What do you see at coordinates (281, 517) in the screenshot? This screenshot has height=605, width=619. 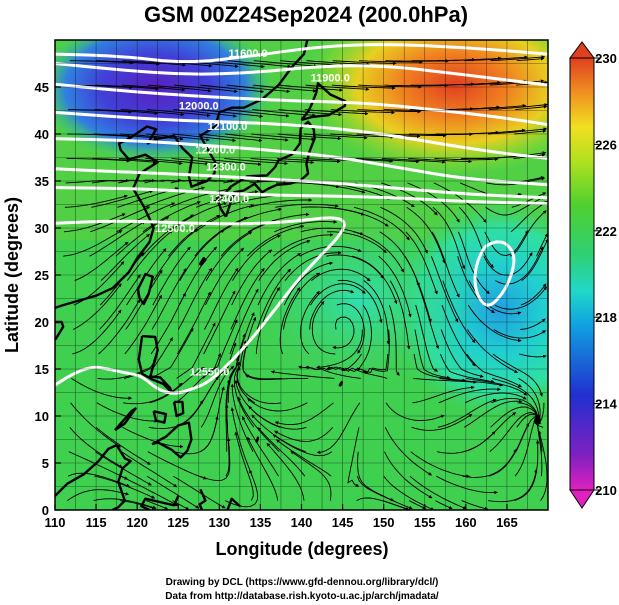 I see `x-axis-ticks: 110 115 120 125 130 135 140 145 150 155 160 165` at bounding box center [281, 517].